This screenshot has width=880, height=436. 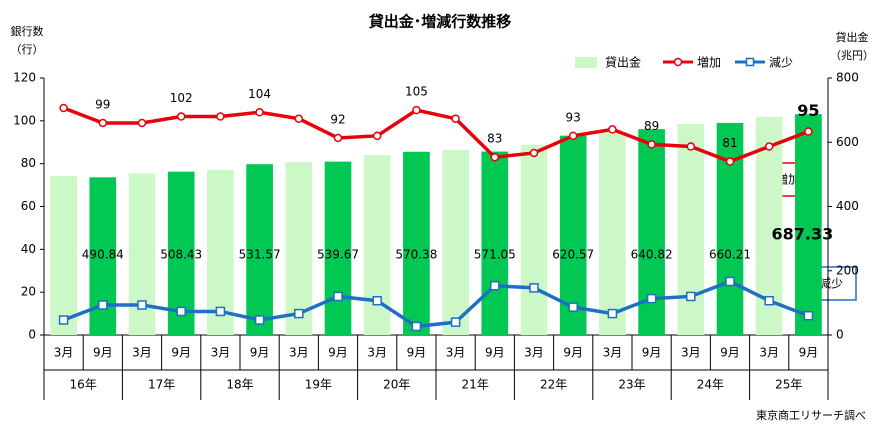 I want to click on legend-label: 減少, so click(x=781, y=62).